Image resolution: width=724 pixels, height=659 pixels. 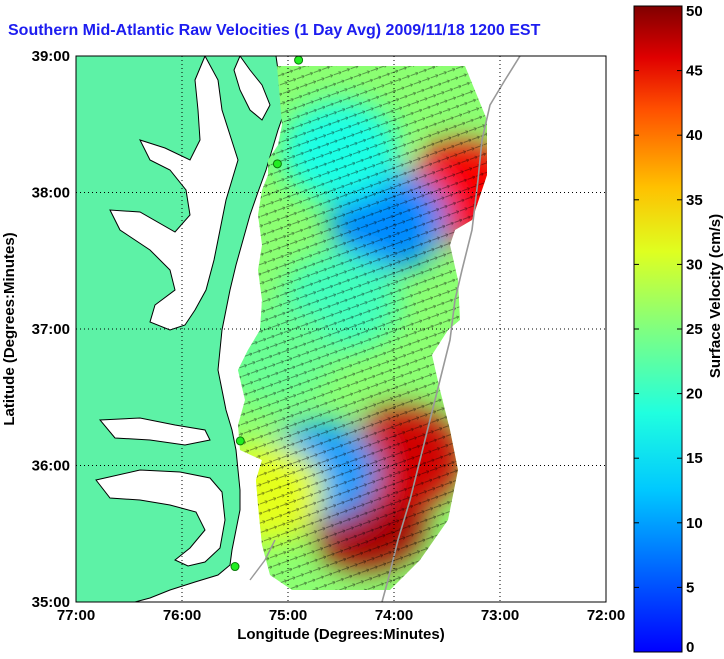 What do you see at coordinates (694, 11) in the screenshot?
I see `colorbar-tick-label: 50` at bounding box center [694, 11].